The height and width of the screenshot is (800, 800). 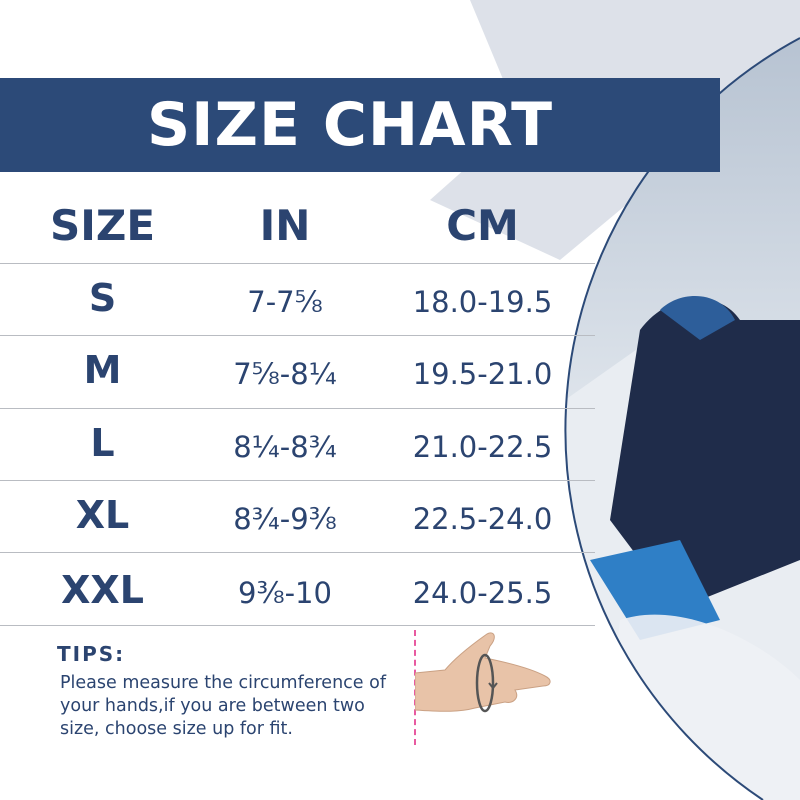 What do you see at coordinates (285, 374) in the screenshot?
I see `in-cell: 7⅝-8¼` at bounding box center [285, 374].